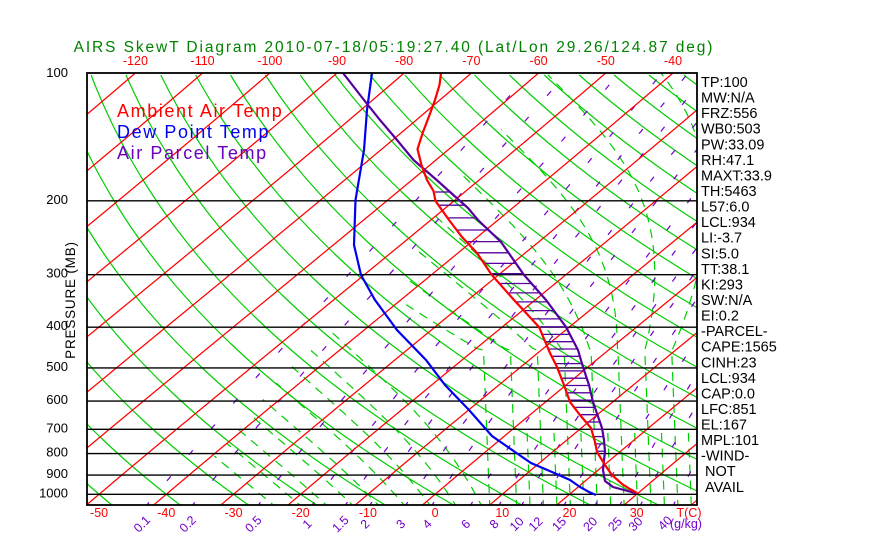  I want to click on svg-text: 300, so click(57, 273).